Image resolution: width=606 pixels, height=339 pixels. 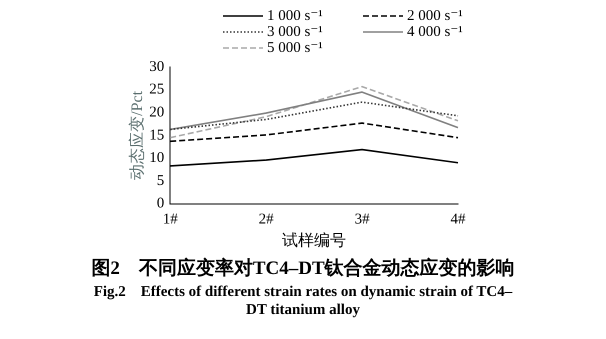 What do you see at coordinates (458, 220) in the screenshot?
I see `x-tick-label: 4#` at bounding box center [458, 220].